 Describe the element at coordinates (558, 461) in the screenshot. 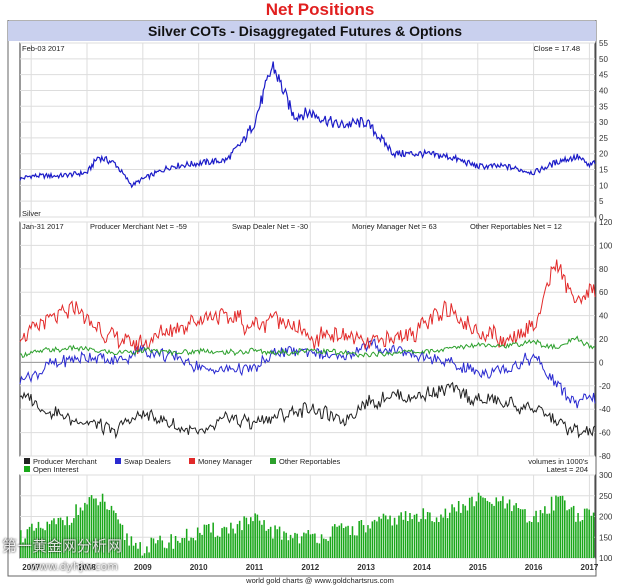

I see `units-note: volumes in 1000's` at that location.